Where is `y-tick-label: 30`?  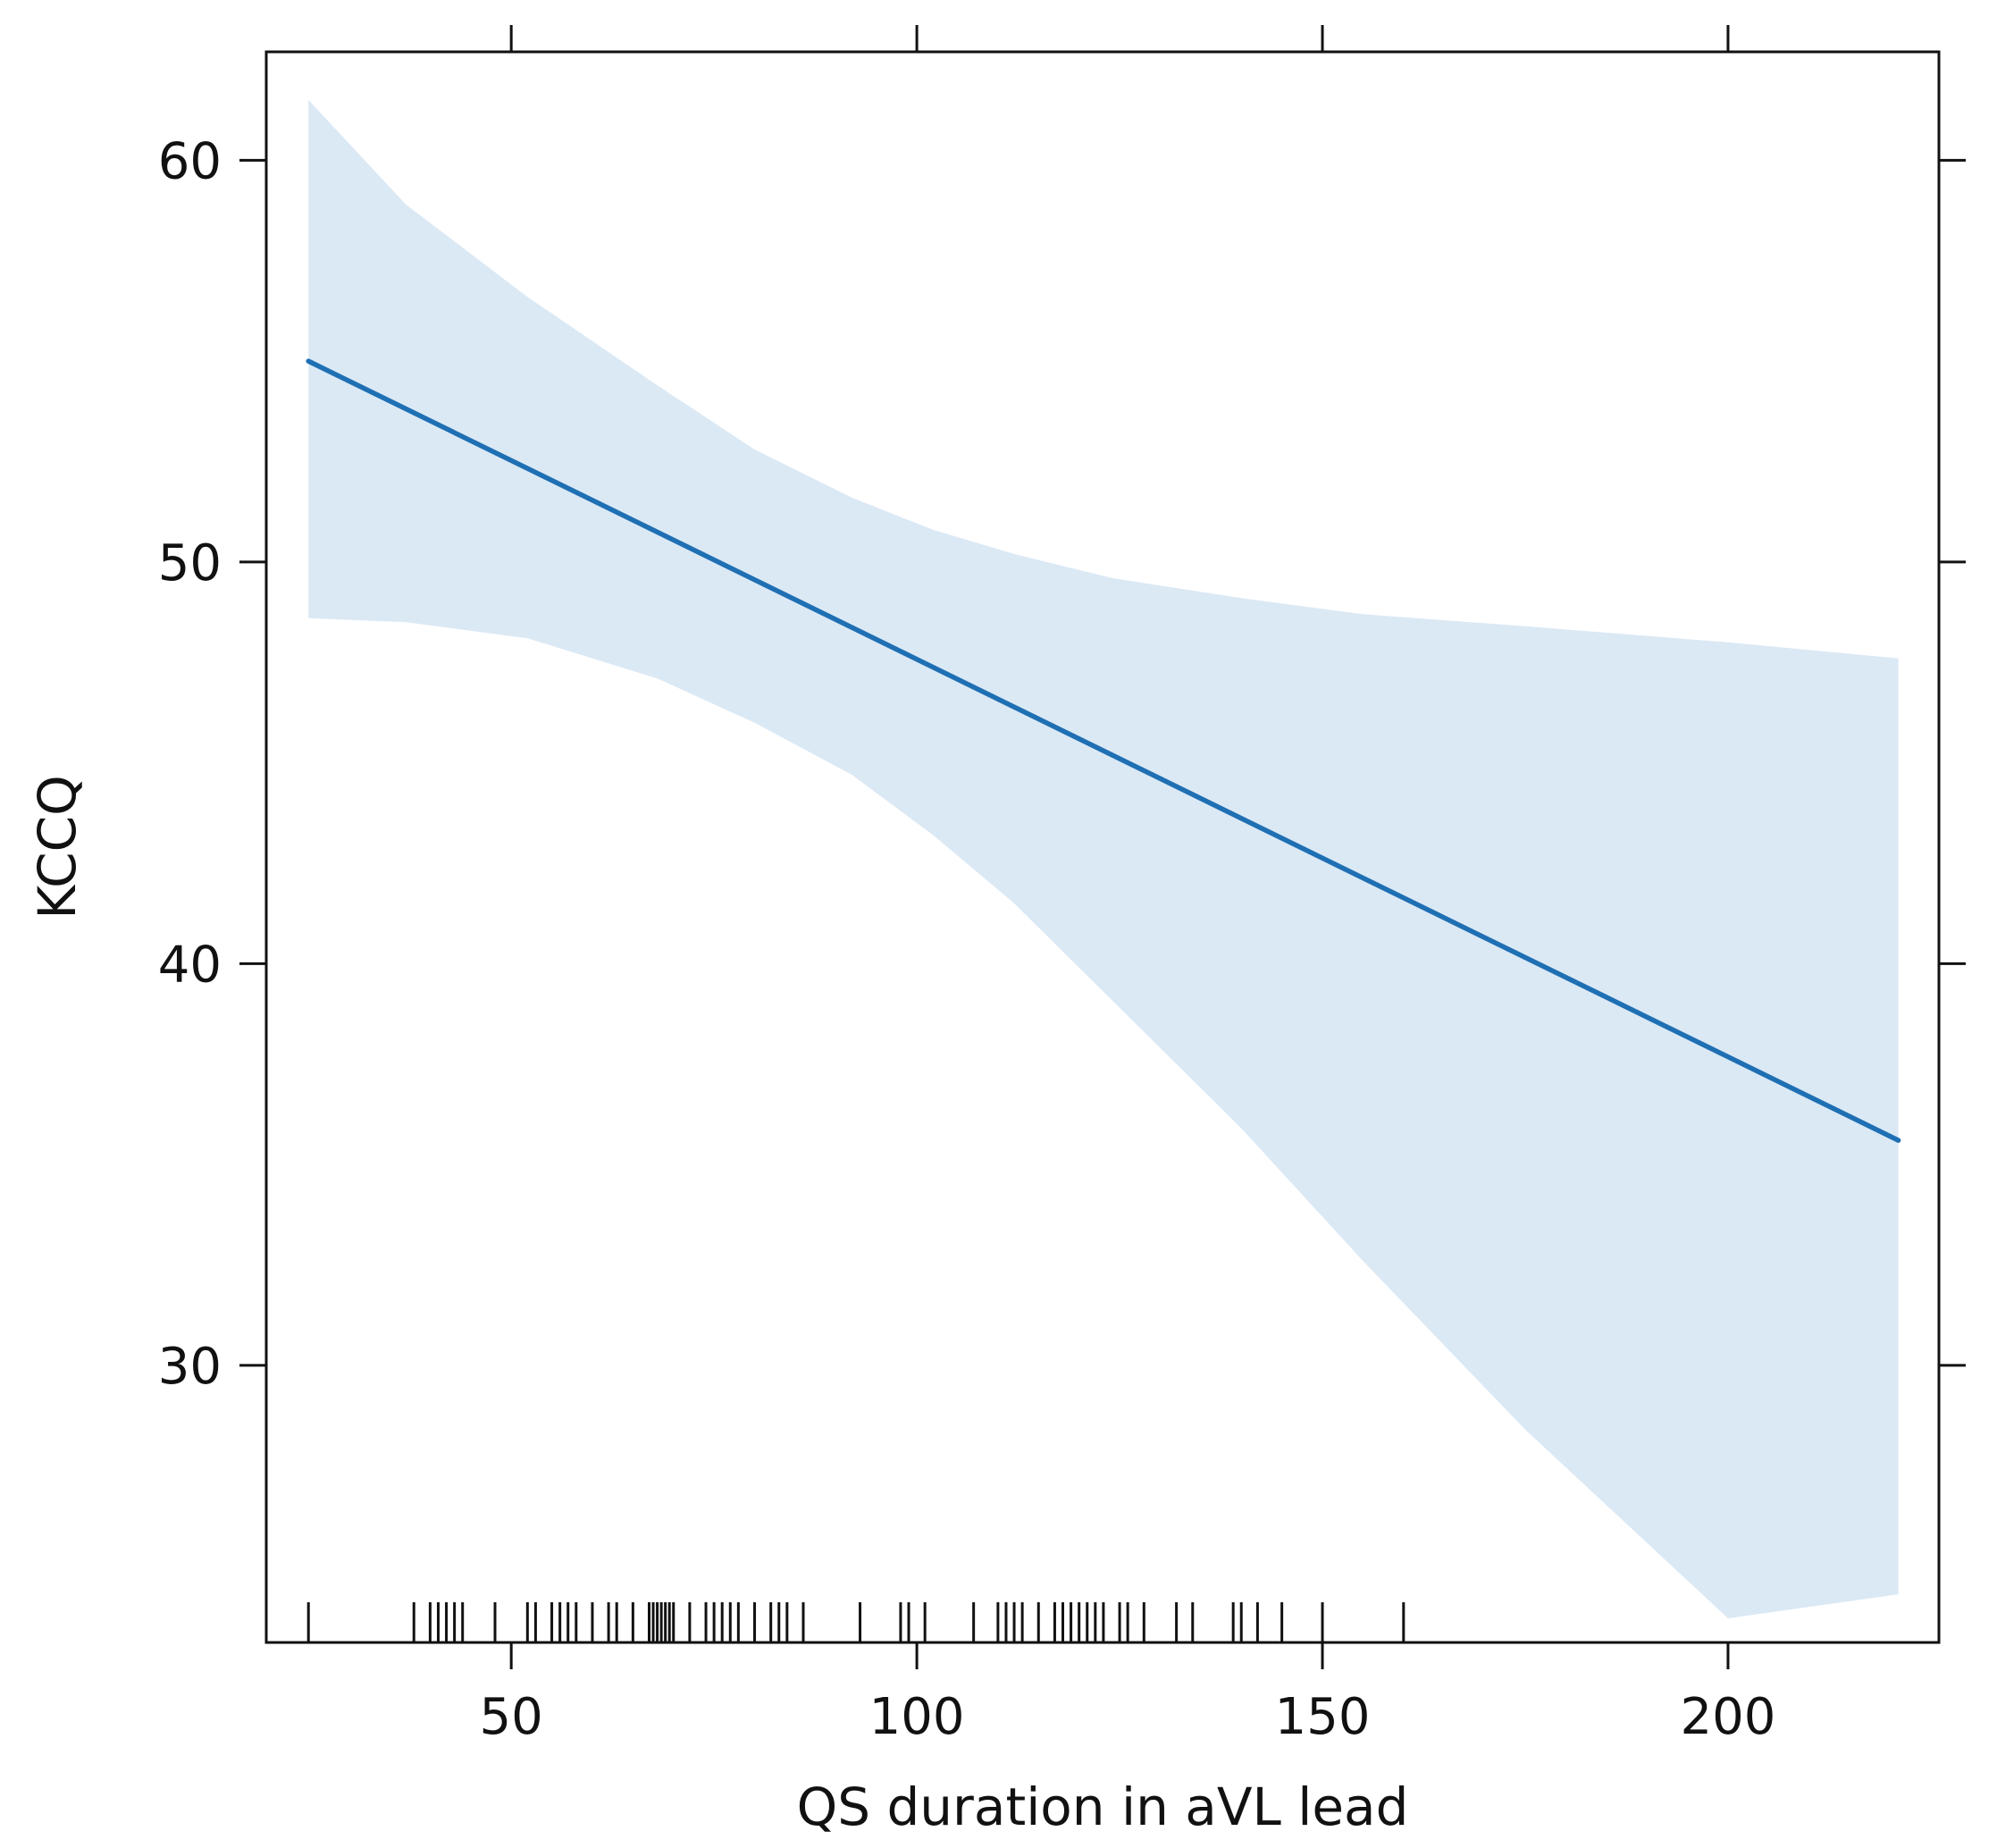
y-tick-label: 30 is located at coordinates (190, 1367).